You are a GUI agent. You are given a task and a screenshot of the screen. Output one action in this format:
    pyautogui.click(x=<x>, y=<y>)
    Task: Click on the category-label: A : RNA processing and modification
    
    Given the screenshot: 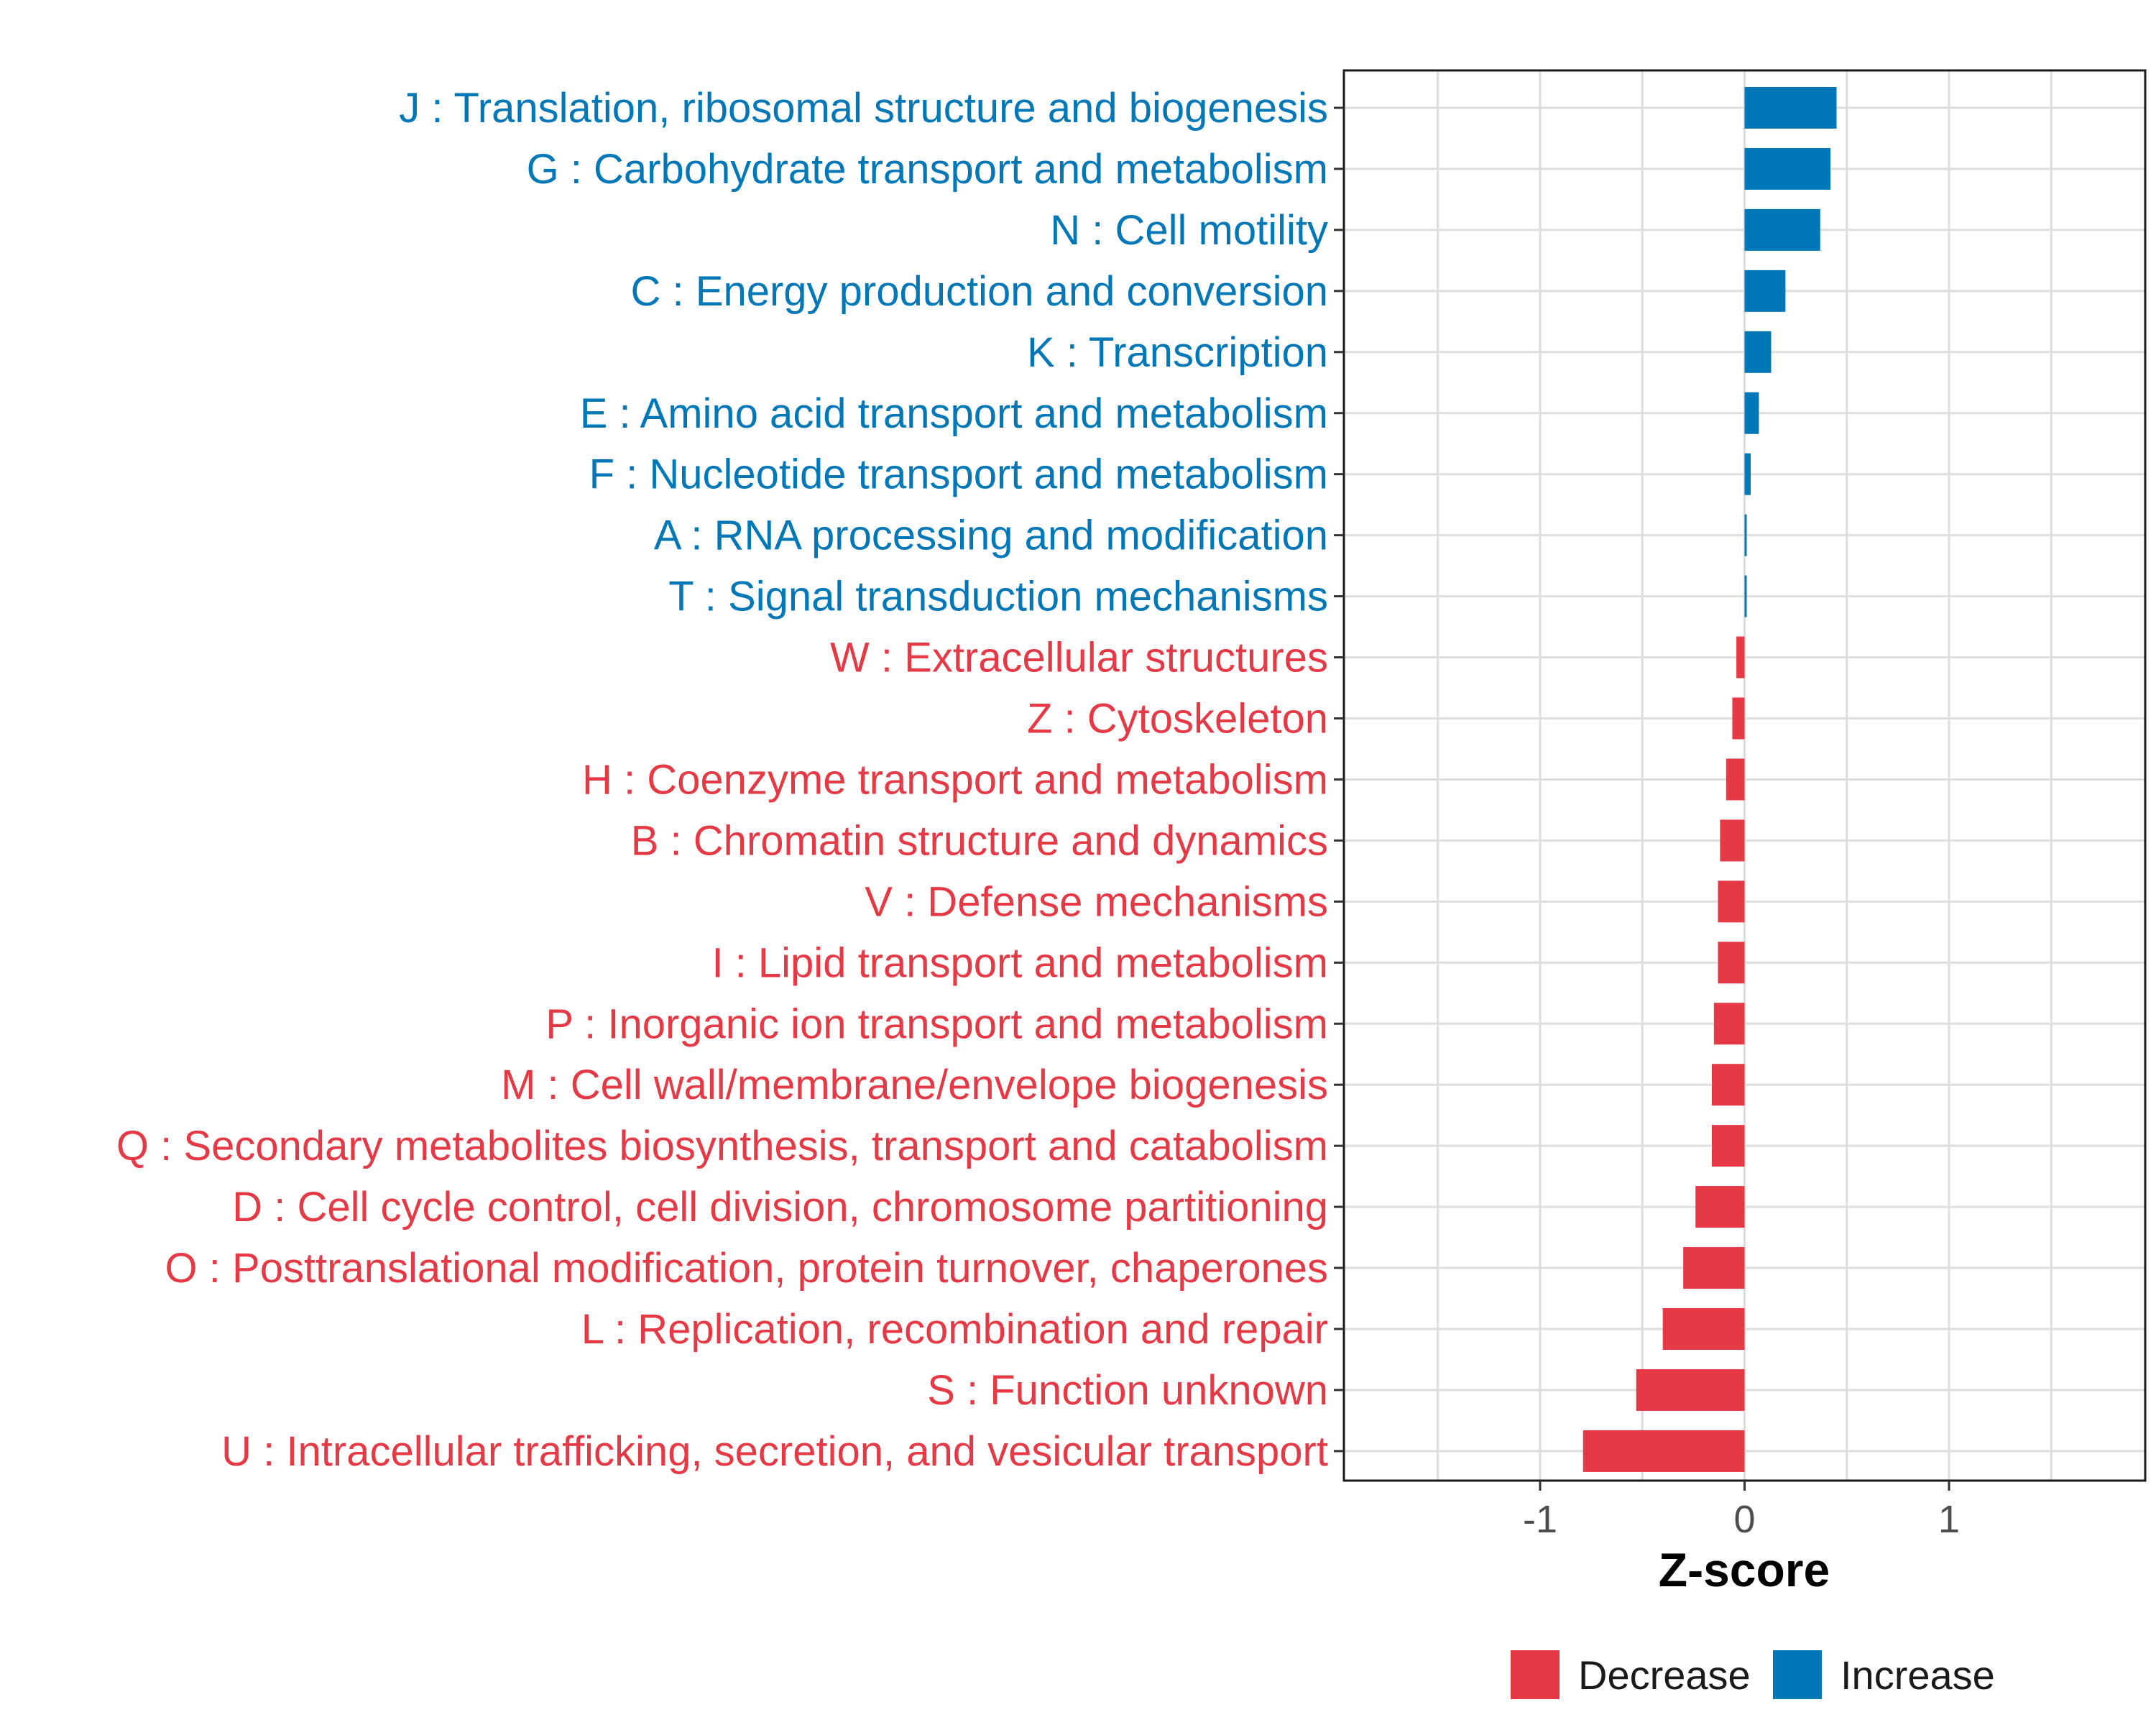 What is the action you would take?
    pyautogui.click(x=991, y=535)
    